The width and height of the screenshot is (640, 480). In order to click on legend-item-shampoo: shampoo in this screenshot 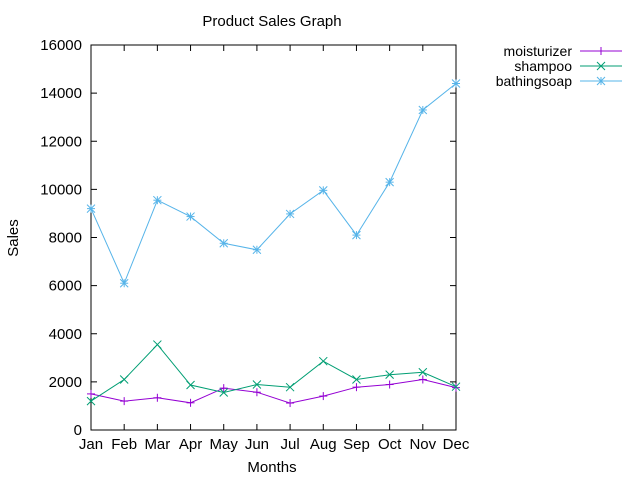, I will do `click(568, 66)`.